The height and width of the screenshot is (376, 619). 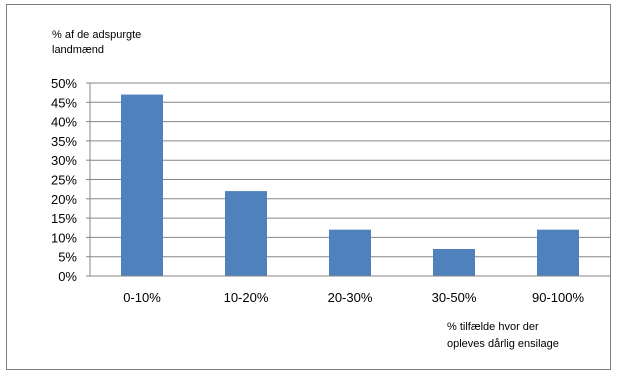 What do you see at coordinates (350, 297) in the screenshot?
I see `x-tick-label: 20-30%` at bounding box center [350, 297].